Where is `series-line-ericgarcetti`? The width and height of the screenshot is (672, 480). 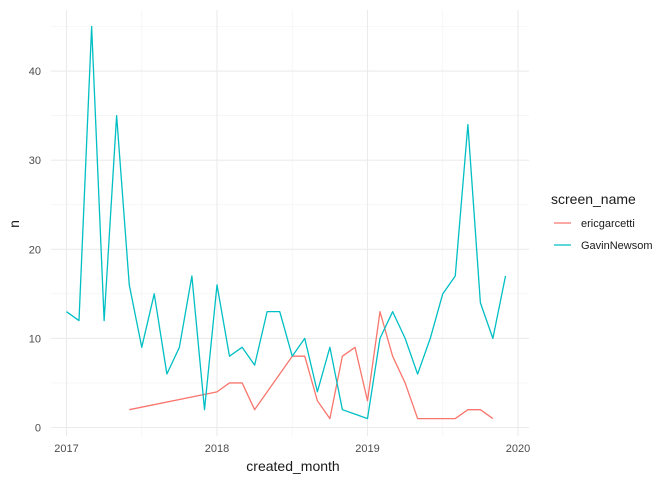
series-line-ericgarcetti is located at coordinates (311, 365).